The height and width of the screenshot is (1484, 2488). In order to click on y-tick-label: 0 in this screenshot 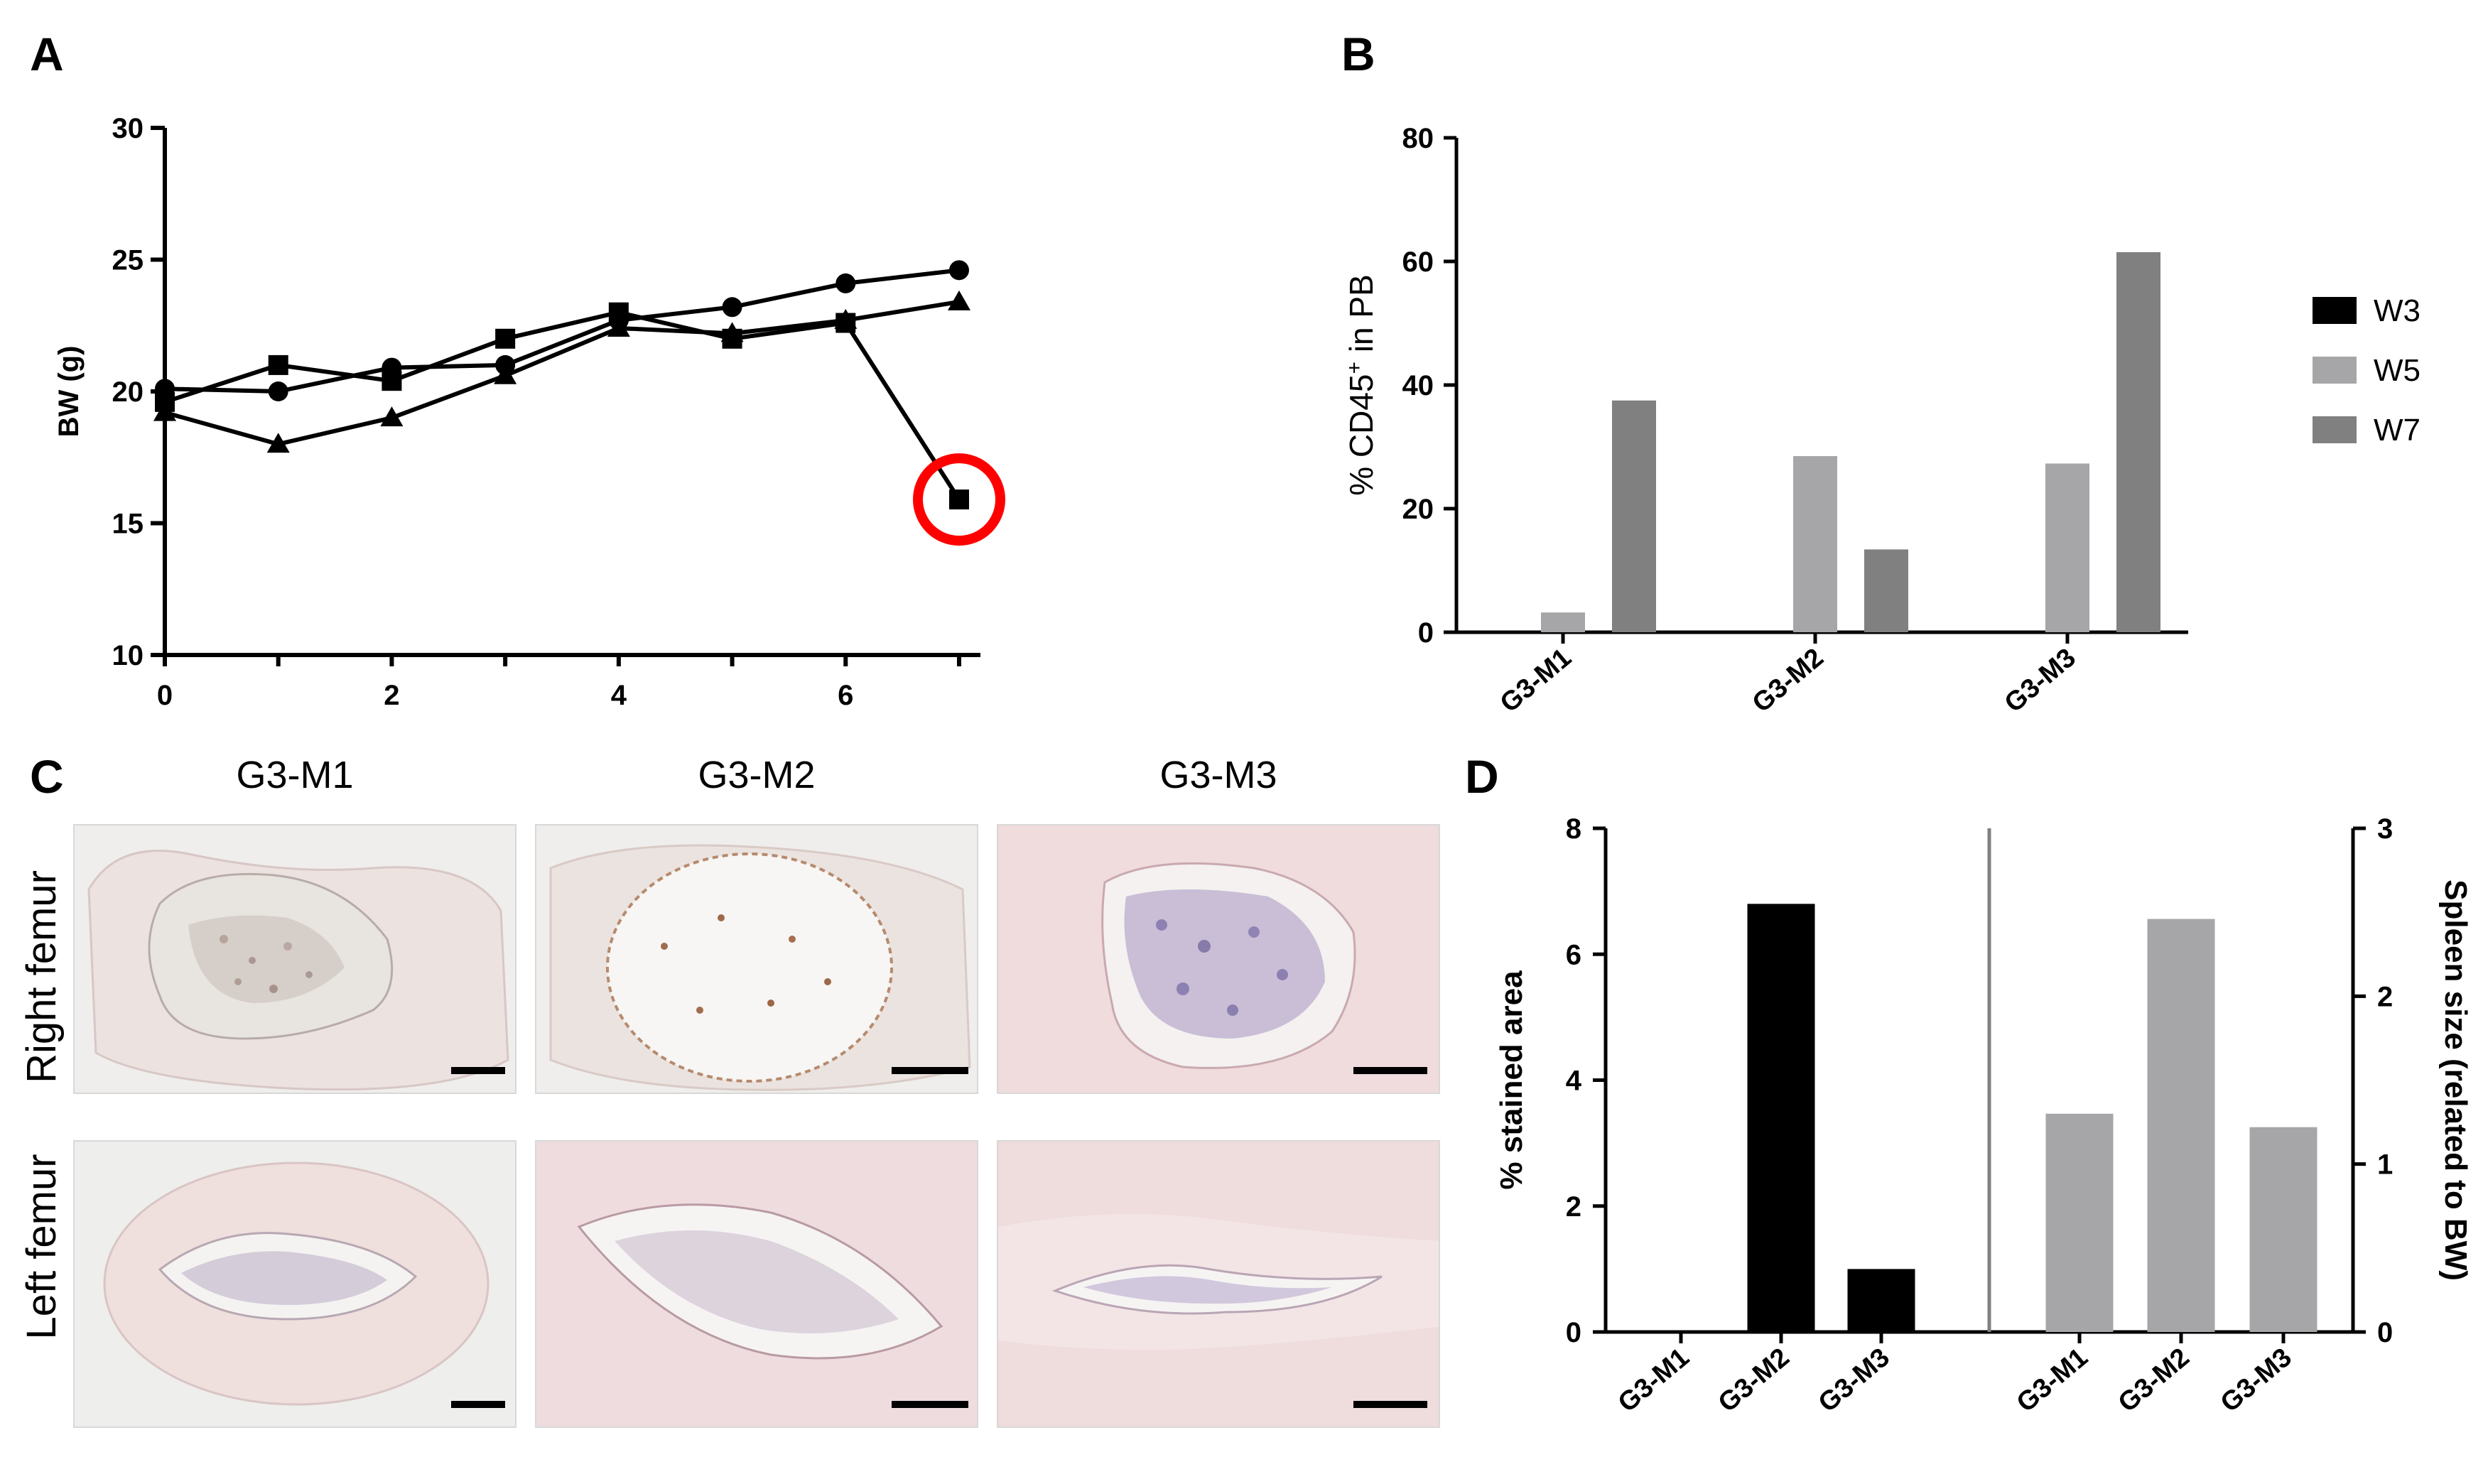, I will do `click(1426, 633)`.